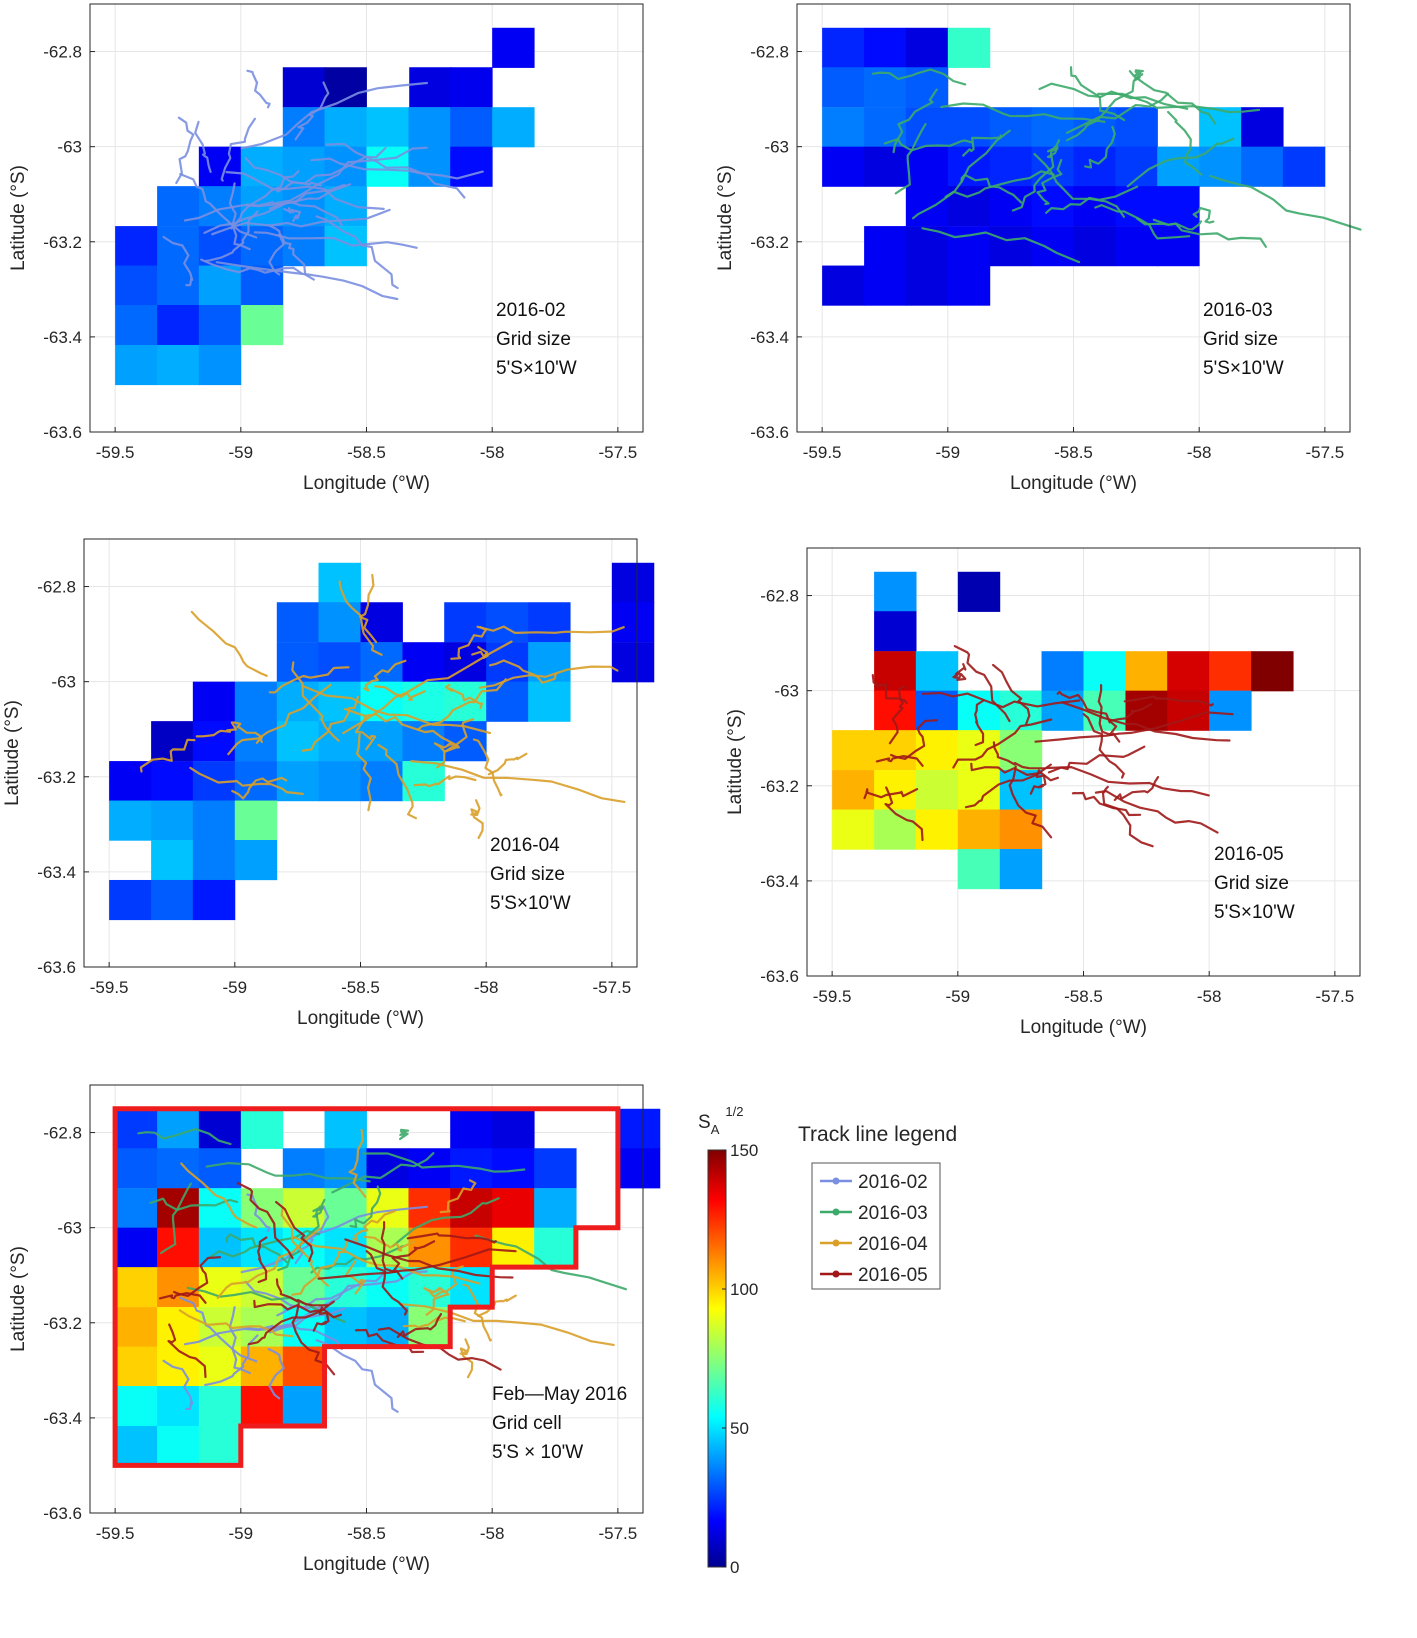  Describe the element at coordinates (739, 1428) in the screenshot. I see `colorbar-tick-label: 50` at that location.